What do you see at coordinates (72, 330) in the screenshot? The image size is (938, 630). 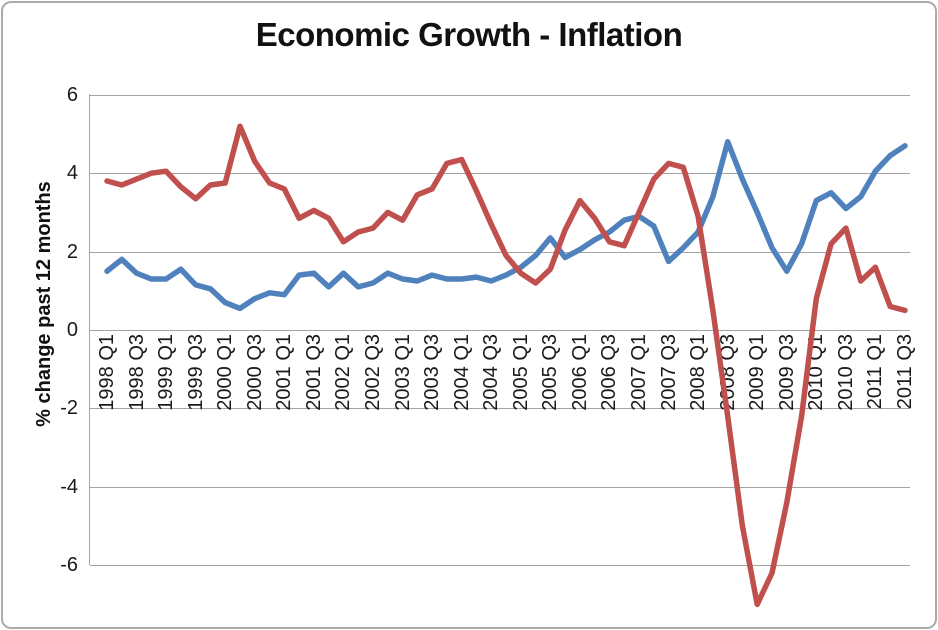 I see `y-tick-label: 0` at bounding box center [72, 330].